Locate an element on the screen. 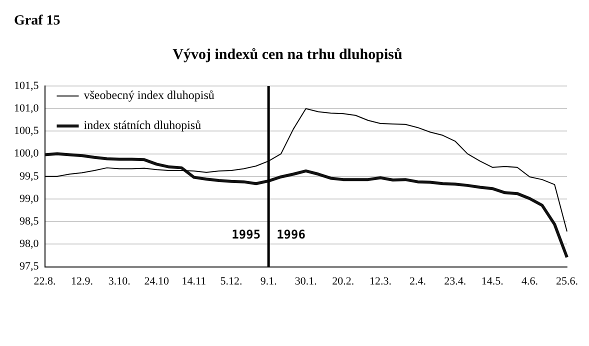 The width and height of the screenshot is (589, 346). x-tick-label: 30.1. is located at coordinates (306, 281).